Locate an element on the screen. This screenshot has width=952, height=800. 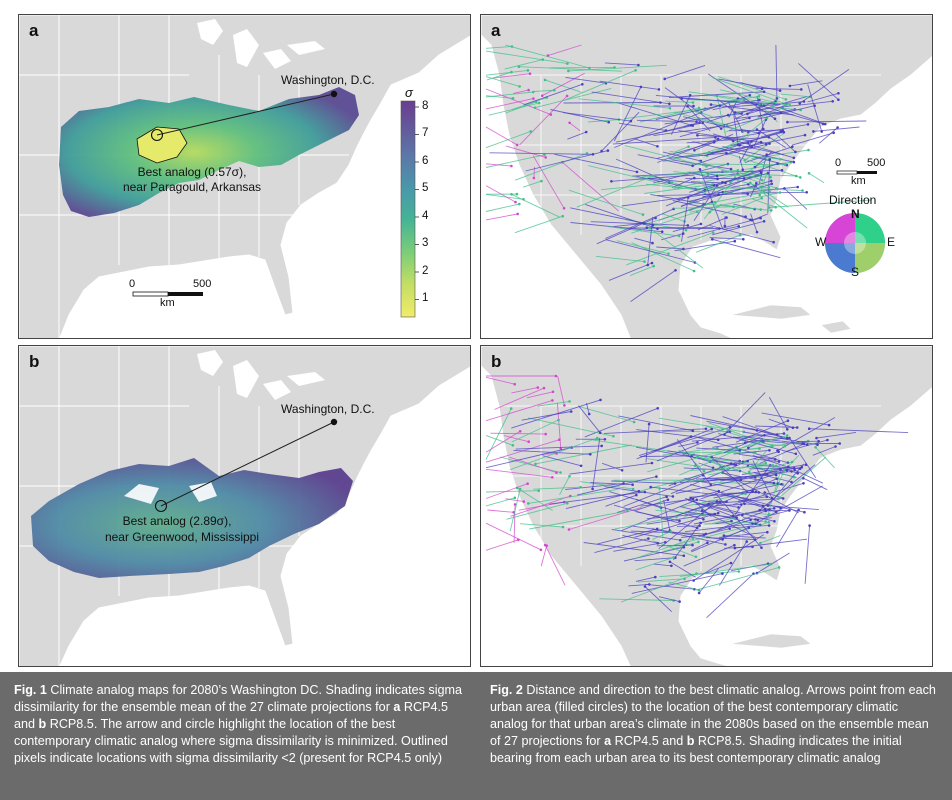
fig1a-scale-start: 0 is located at coordinates (132, 284).